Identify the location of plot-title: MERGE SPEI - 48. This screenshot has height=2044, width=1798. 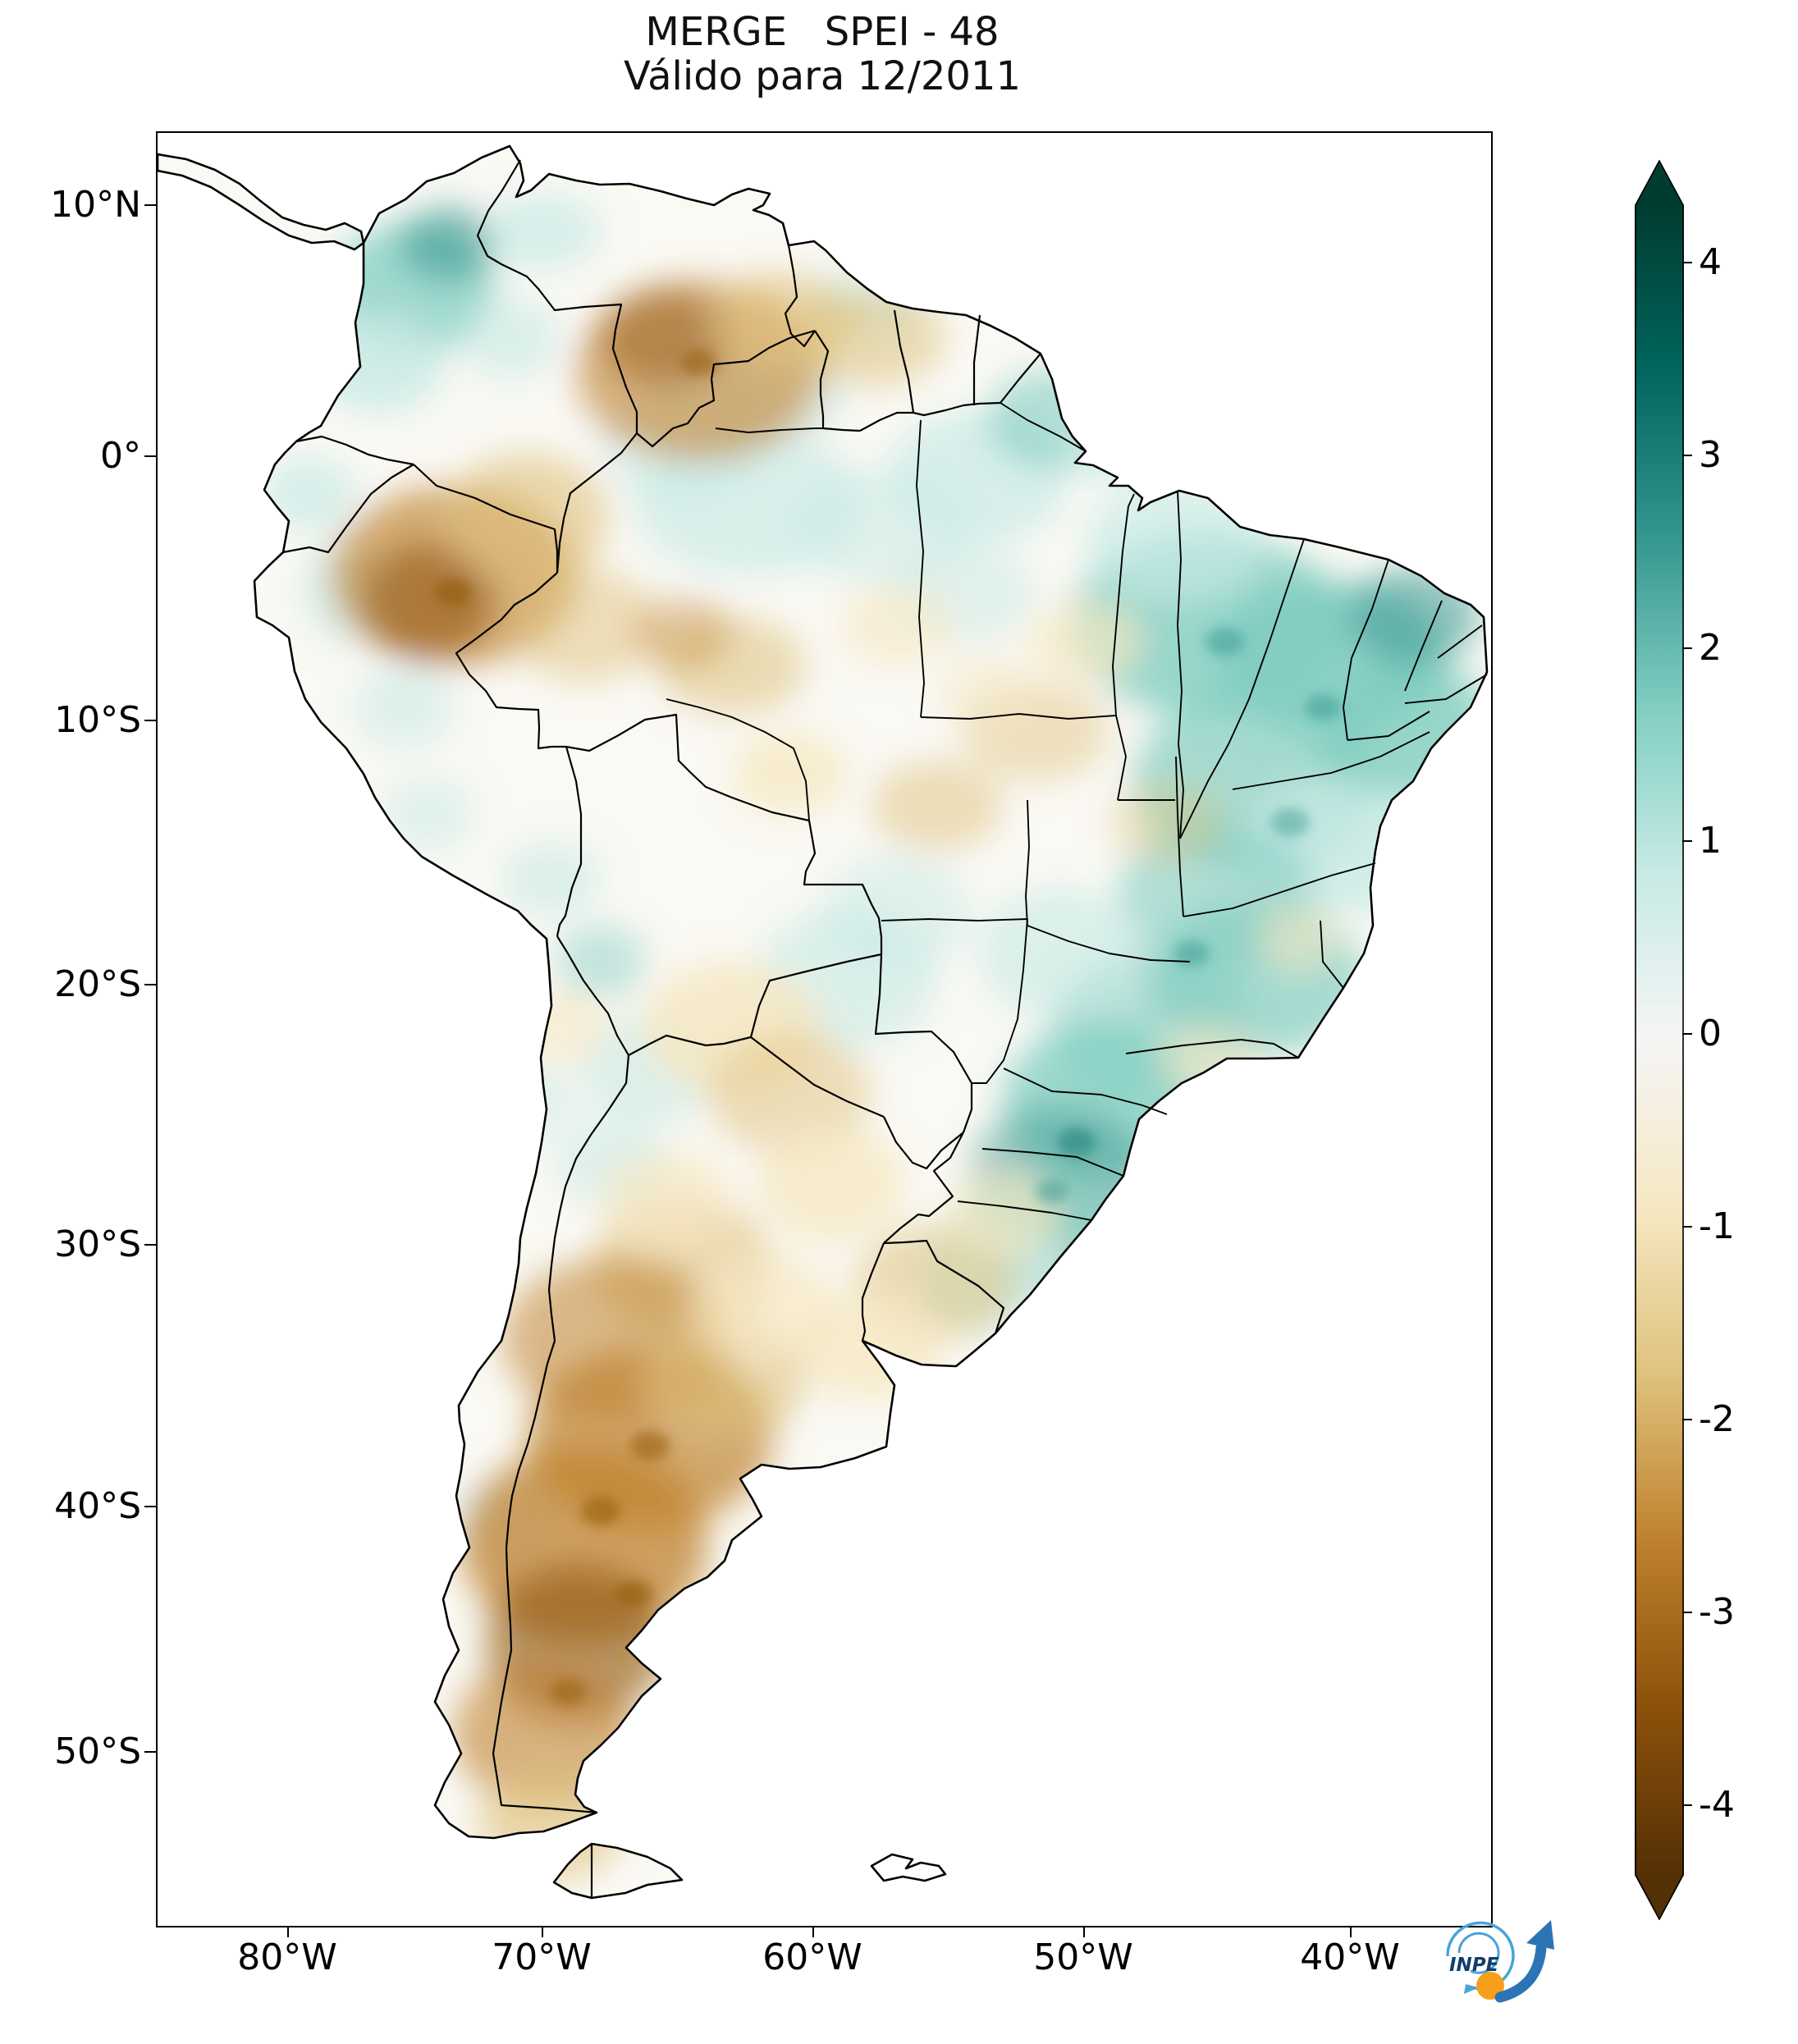
(822, 32).